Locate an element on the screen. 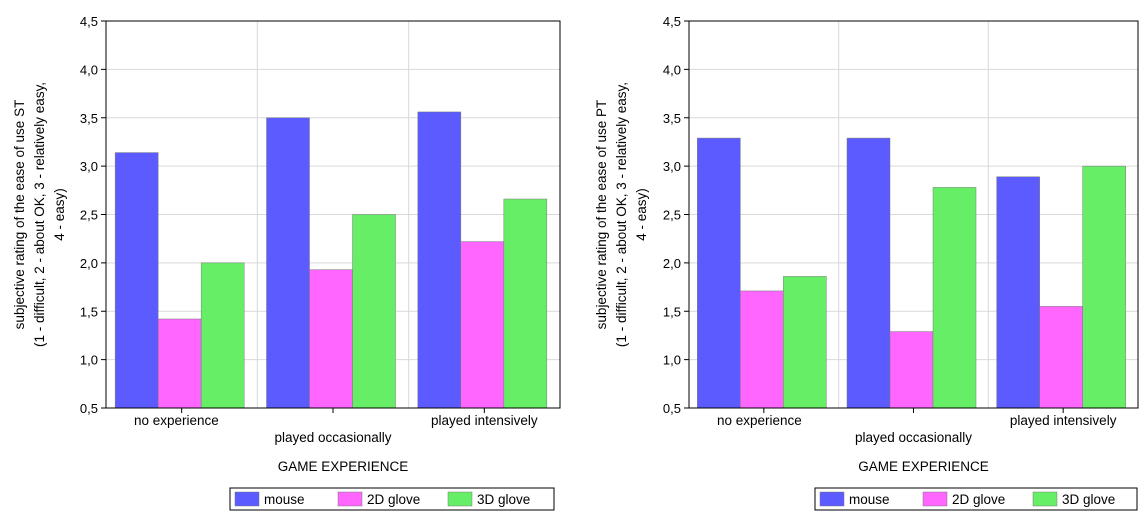  y-axis-label-line: subjective rating of the ease of use ST is located at coordinates (19, 215).